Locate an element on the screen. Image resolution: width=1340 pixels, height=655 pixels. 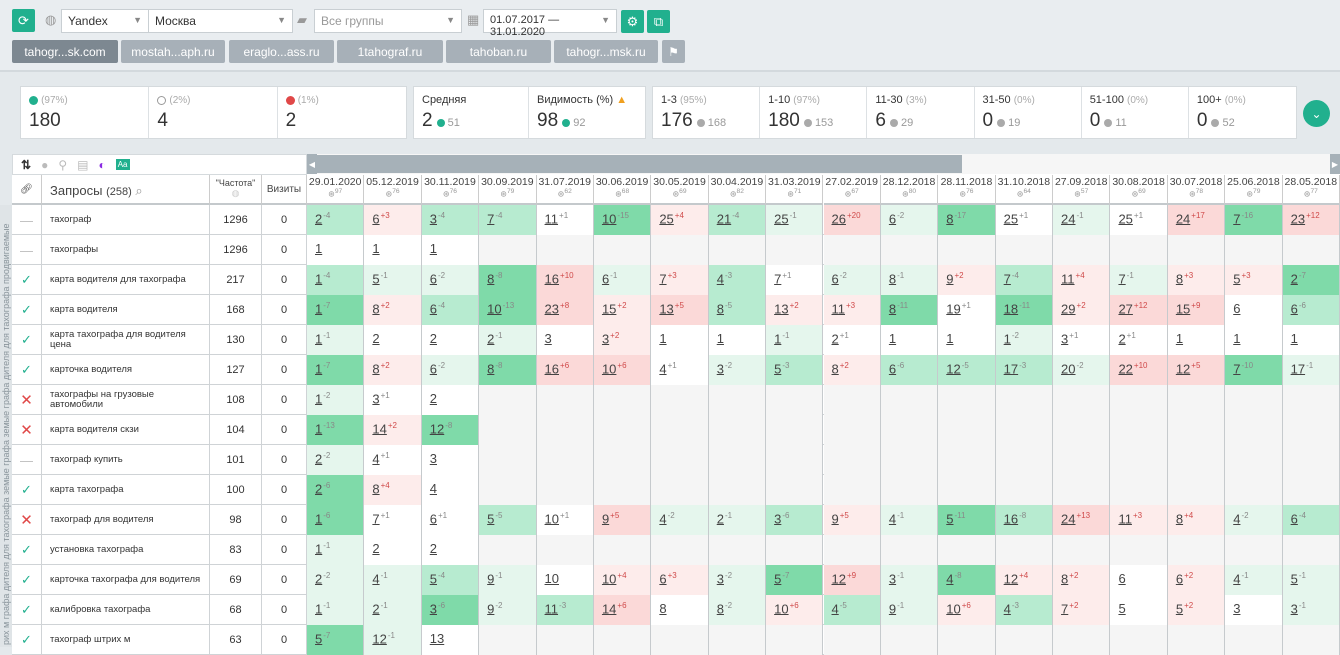
position-cell: 23+12 is located at coordinates (1311, 220).